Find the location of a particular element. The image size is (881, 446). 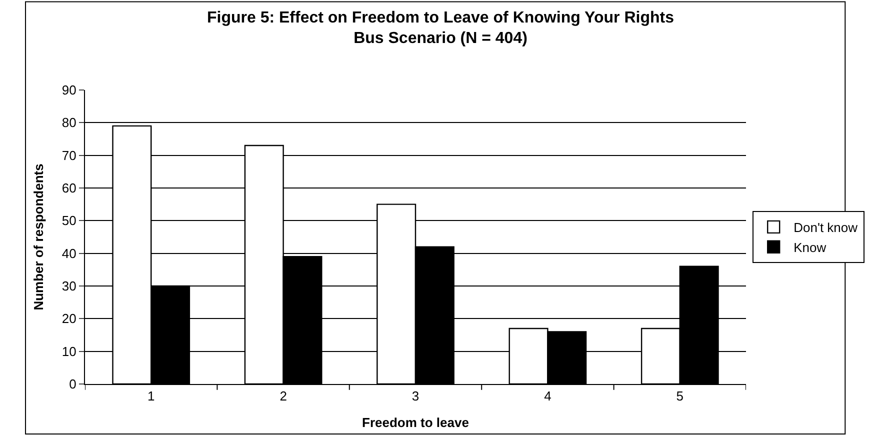

x-axis-title: Freedom to leave is located at coordinates (415, 422).